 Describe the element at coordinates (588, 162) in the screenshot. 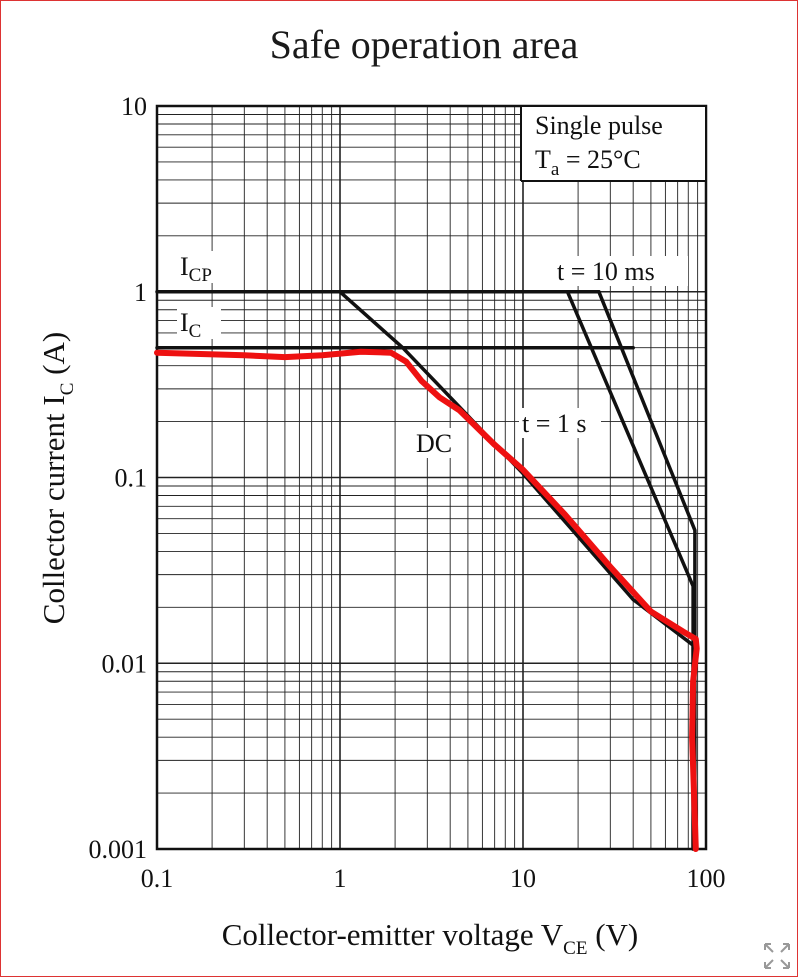

I see `condition-temperature: Ta = 25°C` at that location.